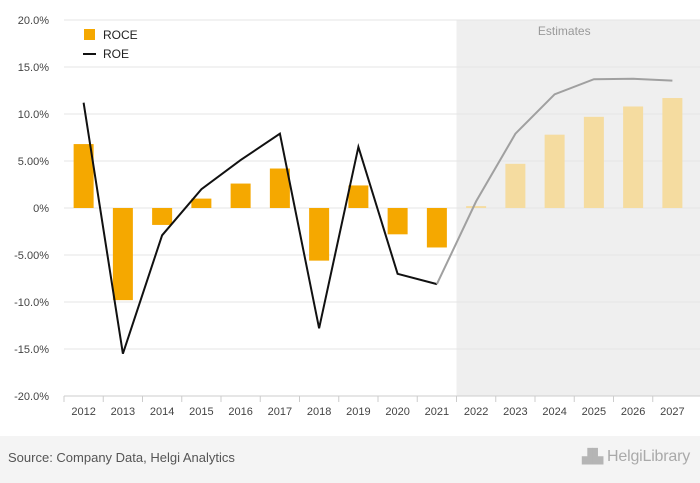 The width and height of the screenshot is (700, 483). Describe the element at coordinates (41, 209) in the screenshot. I see `y-tick-label: 0%` at that location.